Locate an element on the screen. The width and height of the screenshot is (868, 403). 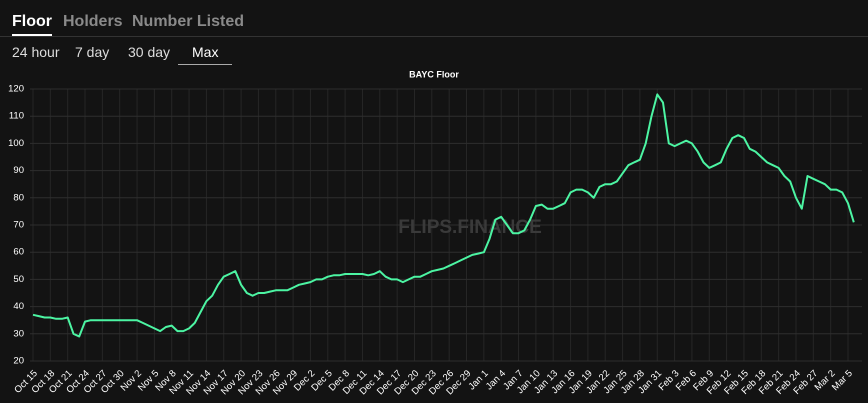
y-tick-label: 120 is located at coordinates (16, 89).